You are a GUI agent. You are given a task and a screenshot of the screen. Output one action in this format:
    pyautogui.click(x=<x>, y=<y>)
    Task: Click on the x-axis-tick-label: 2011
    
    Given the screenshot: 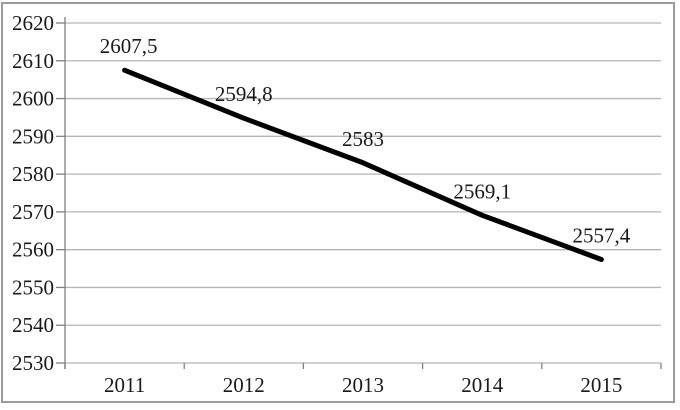 What is the action you would take?
    pyautogui.click(x=124, y=385)
    